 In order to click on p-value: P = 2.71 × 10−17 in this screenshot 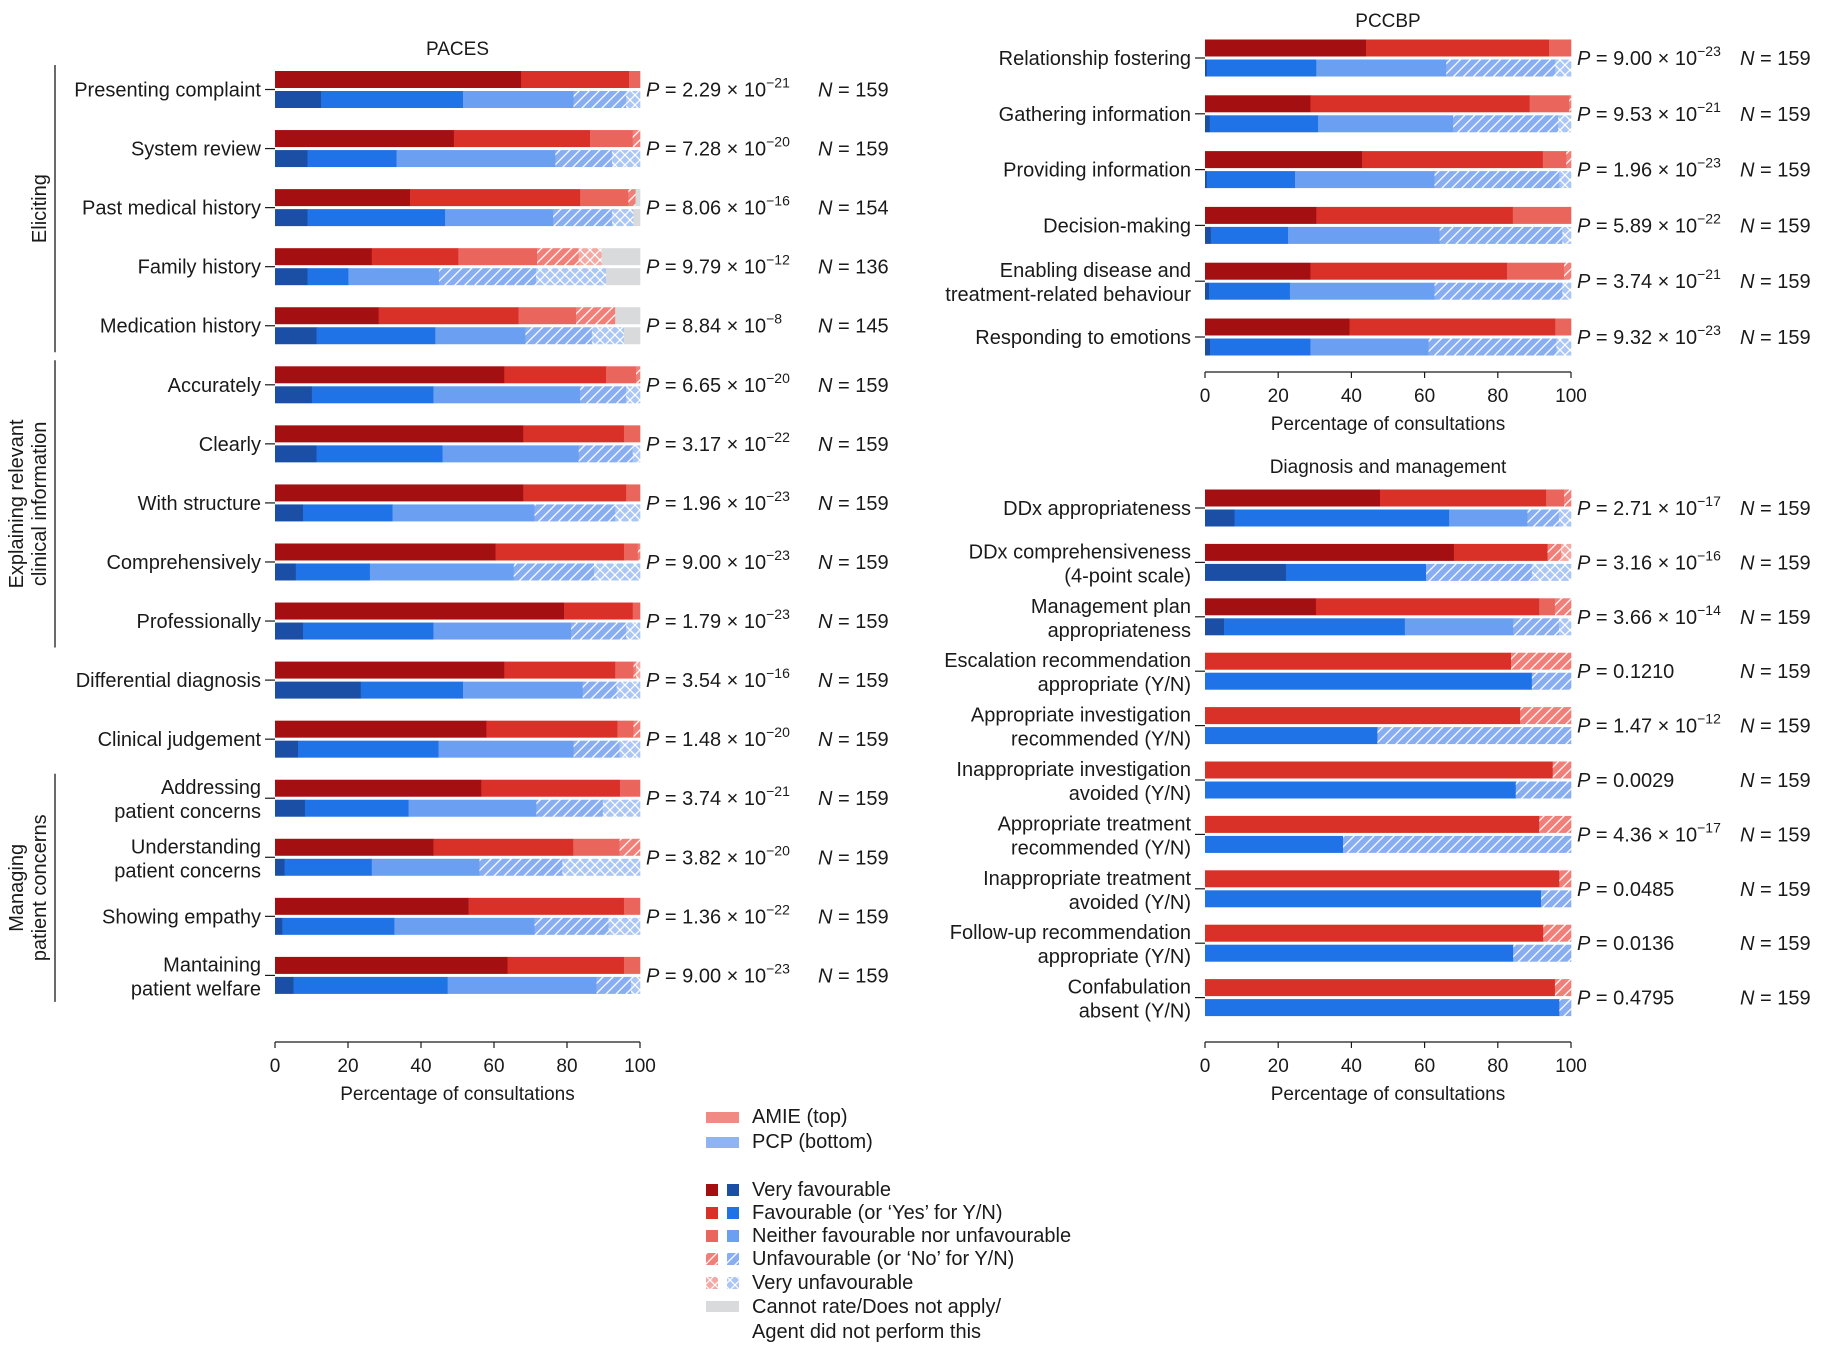, I will do `click(1649, 506)`.